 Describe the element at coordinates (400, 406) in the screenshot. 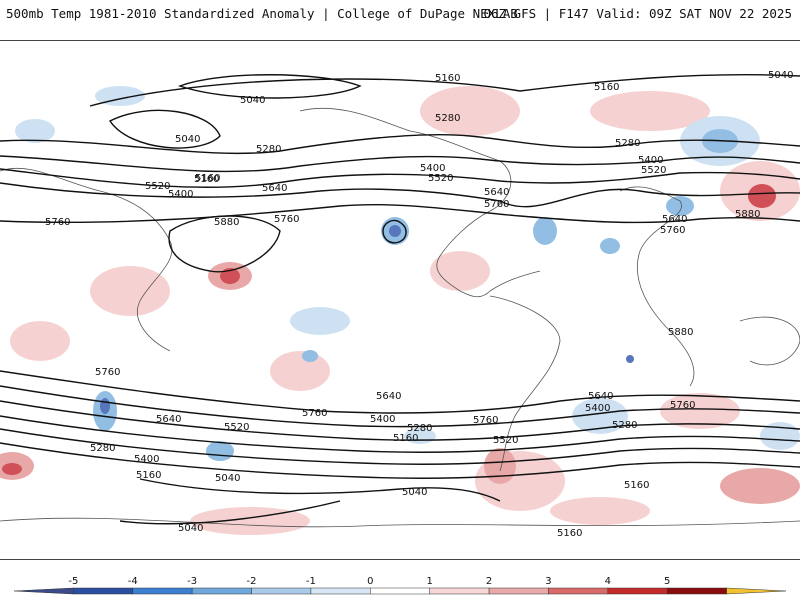

I see `contour-5640-south` at that location.